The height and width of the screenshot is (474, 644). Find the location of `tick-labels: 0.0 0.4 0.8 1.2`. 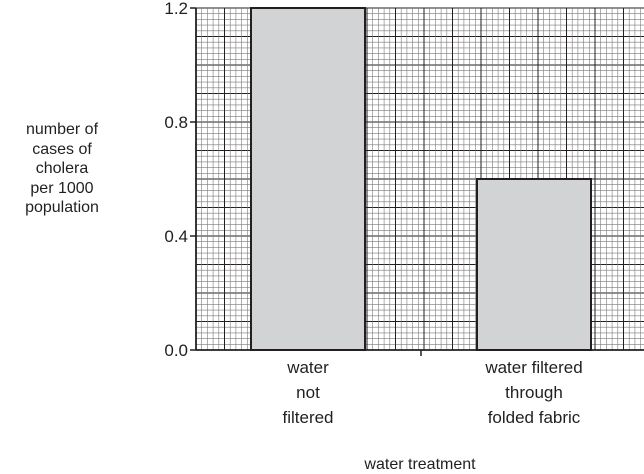

tick-labels: 0.0 0.4 0.8 1.2 is located at coordinates (176, 180).